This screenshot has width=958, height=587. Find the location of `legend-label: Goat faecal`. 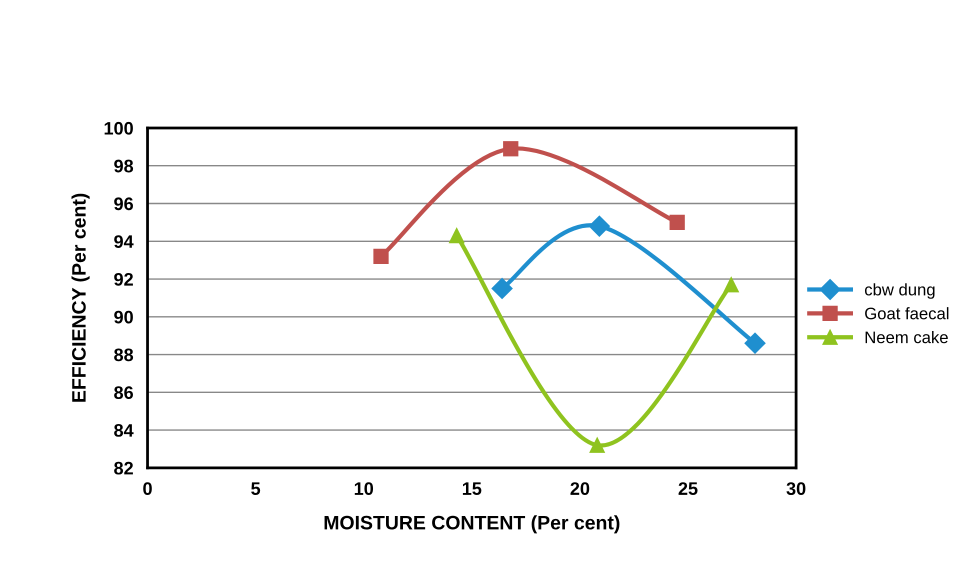

legend-label: Goat faecal is located at coordinates (906, 313).